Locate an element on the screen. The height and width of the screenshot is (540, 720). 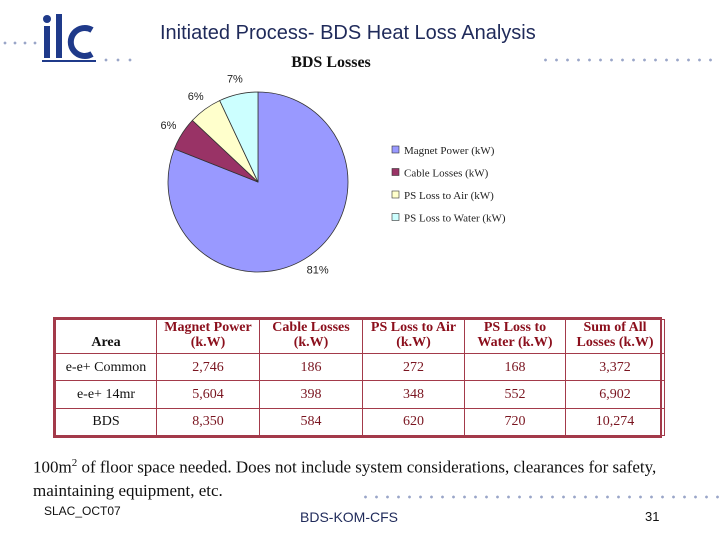
legend-label-cable: Cable Losses (kW) is located at coordinates (446, 174).